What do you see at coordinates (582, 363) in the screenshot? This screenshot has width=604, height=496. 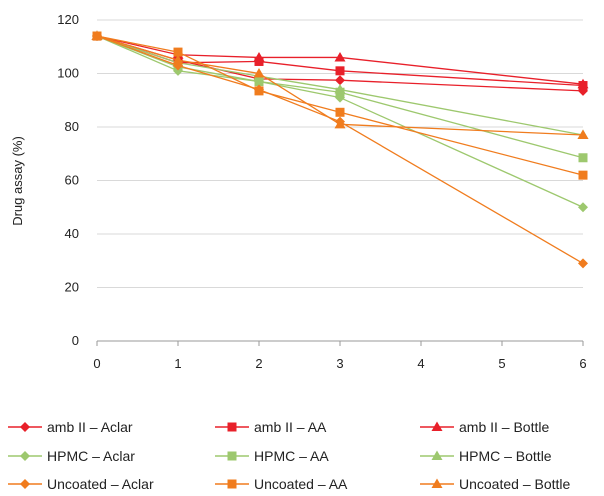 I see `x-tick-label: 6` at bounding box center [582, 363].